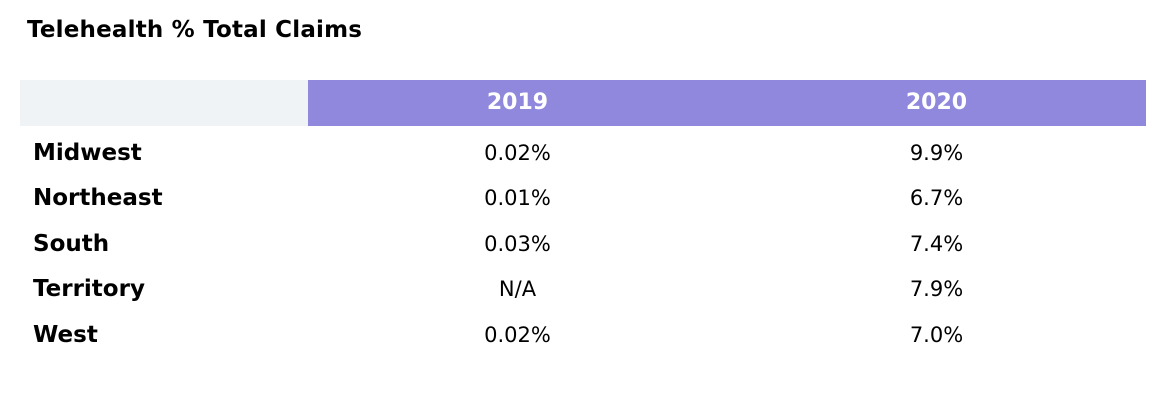 The width and height of the screenshot is (1168, 400). What do you see at coordinates (71, 243) in the screenshot?
I see `row-label: South` at bounding box center [71, 243].